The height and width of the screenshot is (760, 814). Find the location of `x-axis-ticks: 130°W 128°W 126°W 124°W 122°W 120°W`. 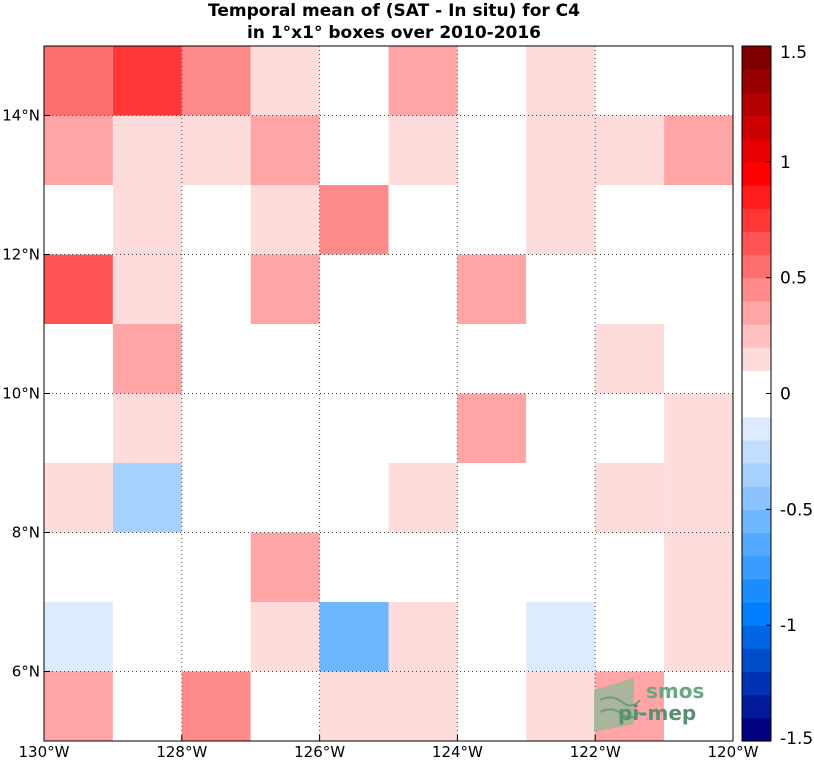

x-axis-ticks: 130°W 128°W 126°W 124°W 122°W 120°W is located at coordinates (389, 747).